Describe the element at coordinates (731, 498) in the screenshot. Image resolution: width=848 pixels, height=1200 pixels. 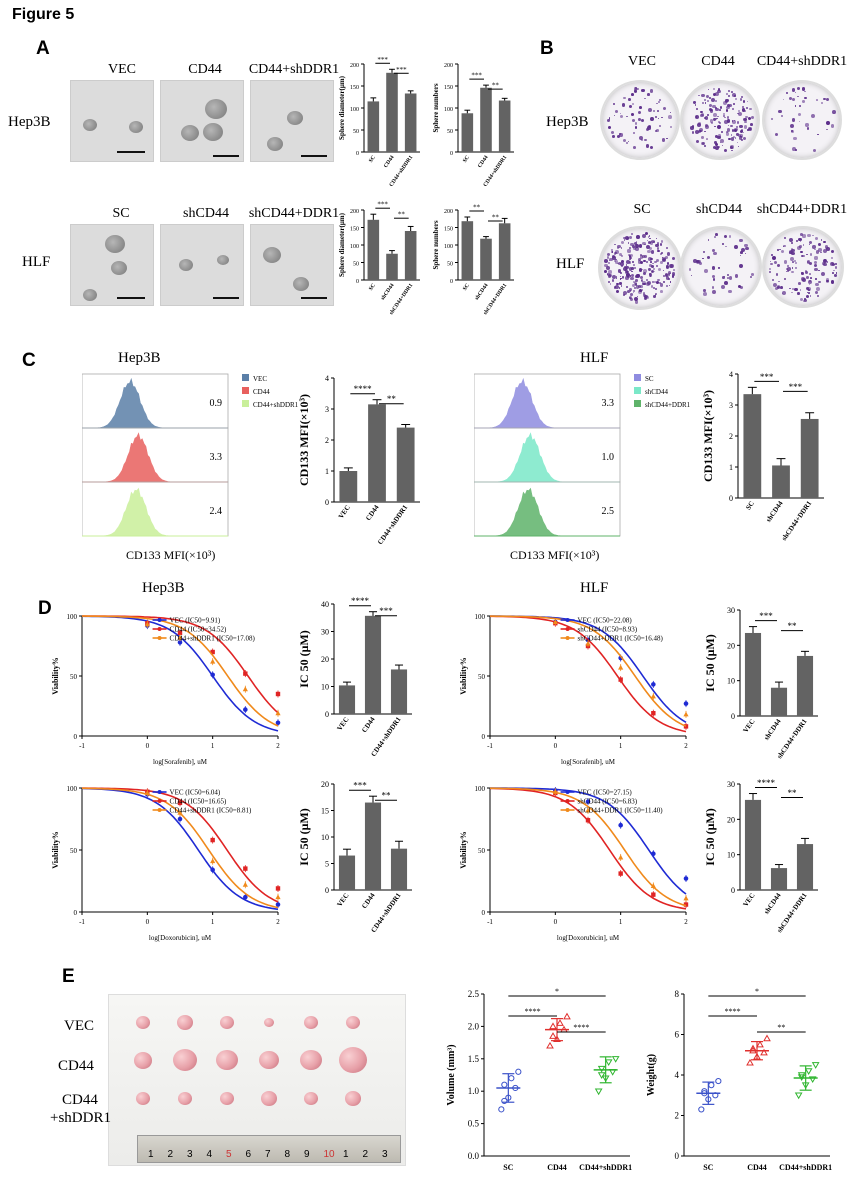
I see `y-tick-label: 0` at that location.